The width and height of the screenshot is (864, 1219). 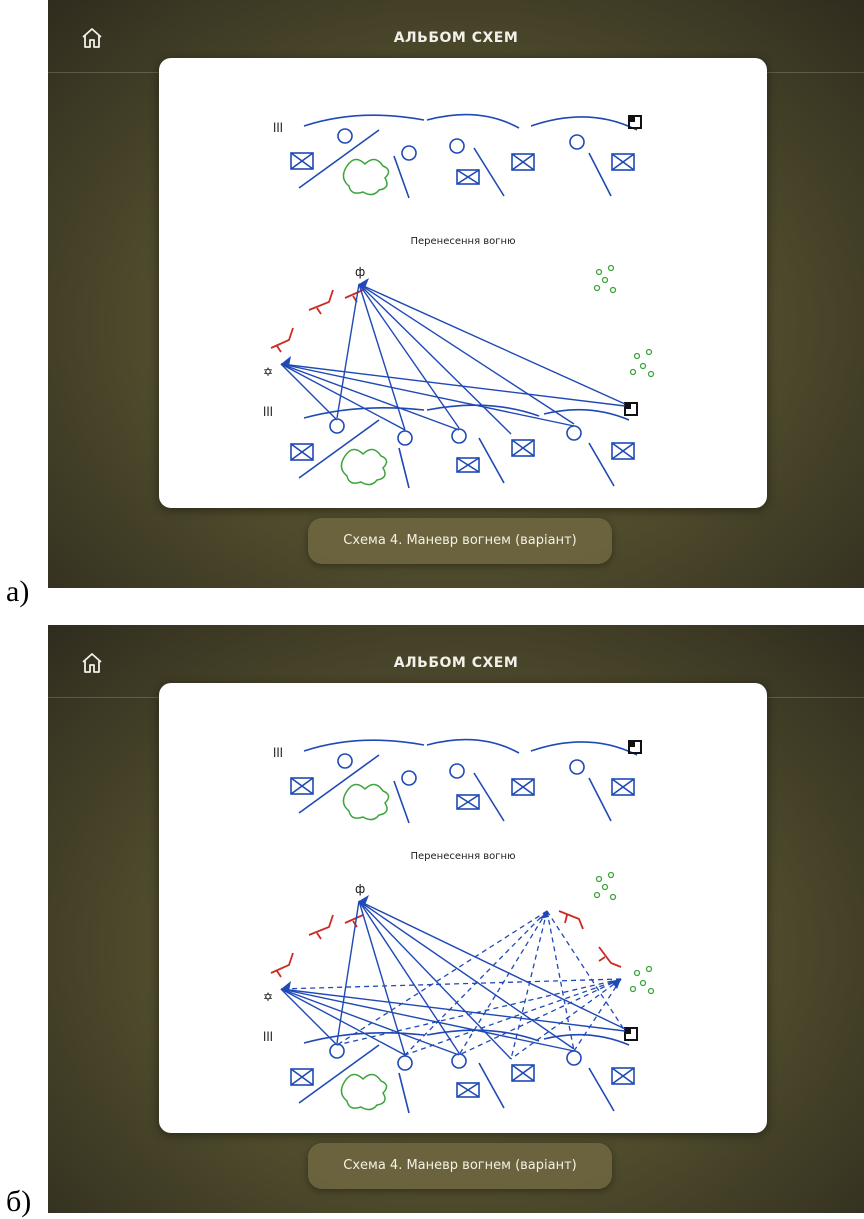 What do you see at coordinates (18, 591) in the screenshot?
I see `figure-label-a: а)` at bounding box center [18, 591].